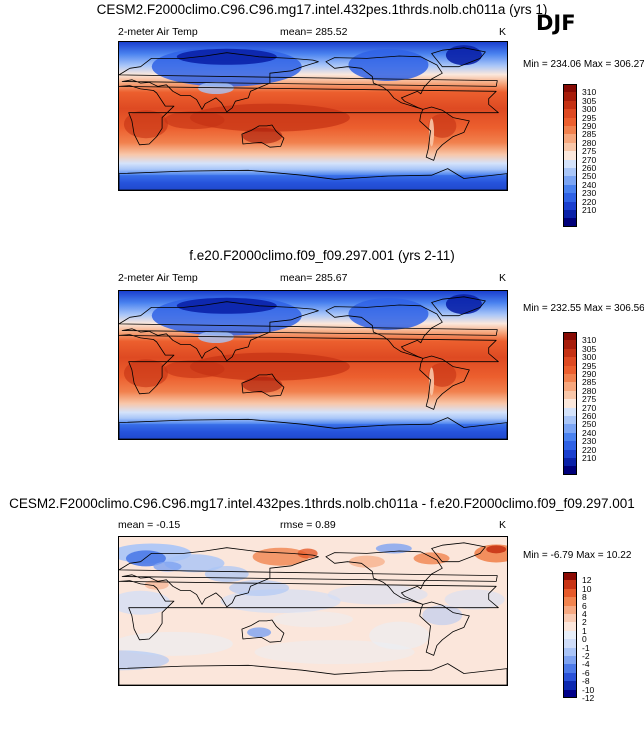 The image size is (644, 735). Describe the element at coordinates (583, 64) in the screenshot. I see `panel1-minmax: Min = 234.06 Max = 306.27` at that location.